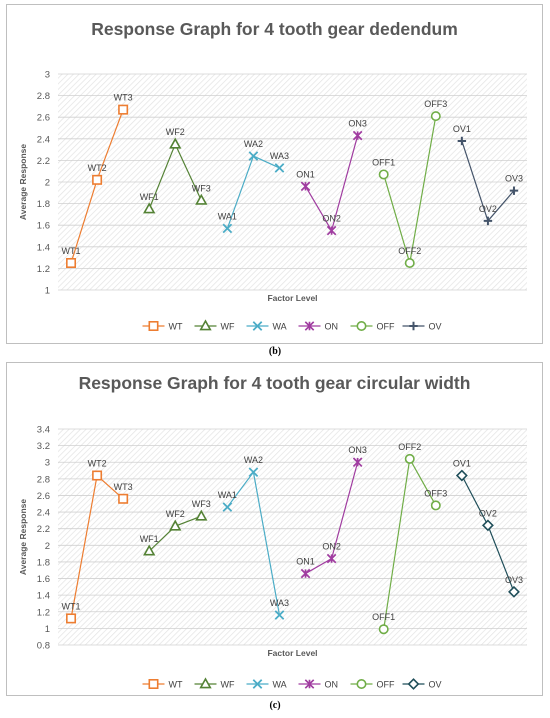 This screenshot has height=718, width=550. I want to click on data-label: WF3, so click(201, 504).